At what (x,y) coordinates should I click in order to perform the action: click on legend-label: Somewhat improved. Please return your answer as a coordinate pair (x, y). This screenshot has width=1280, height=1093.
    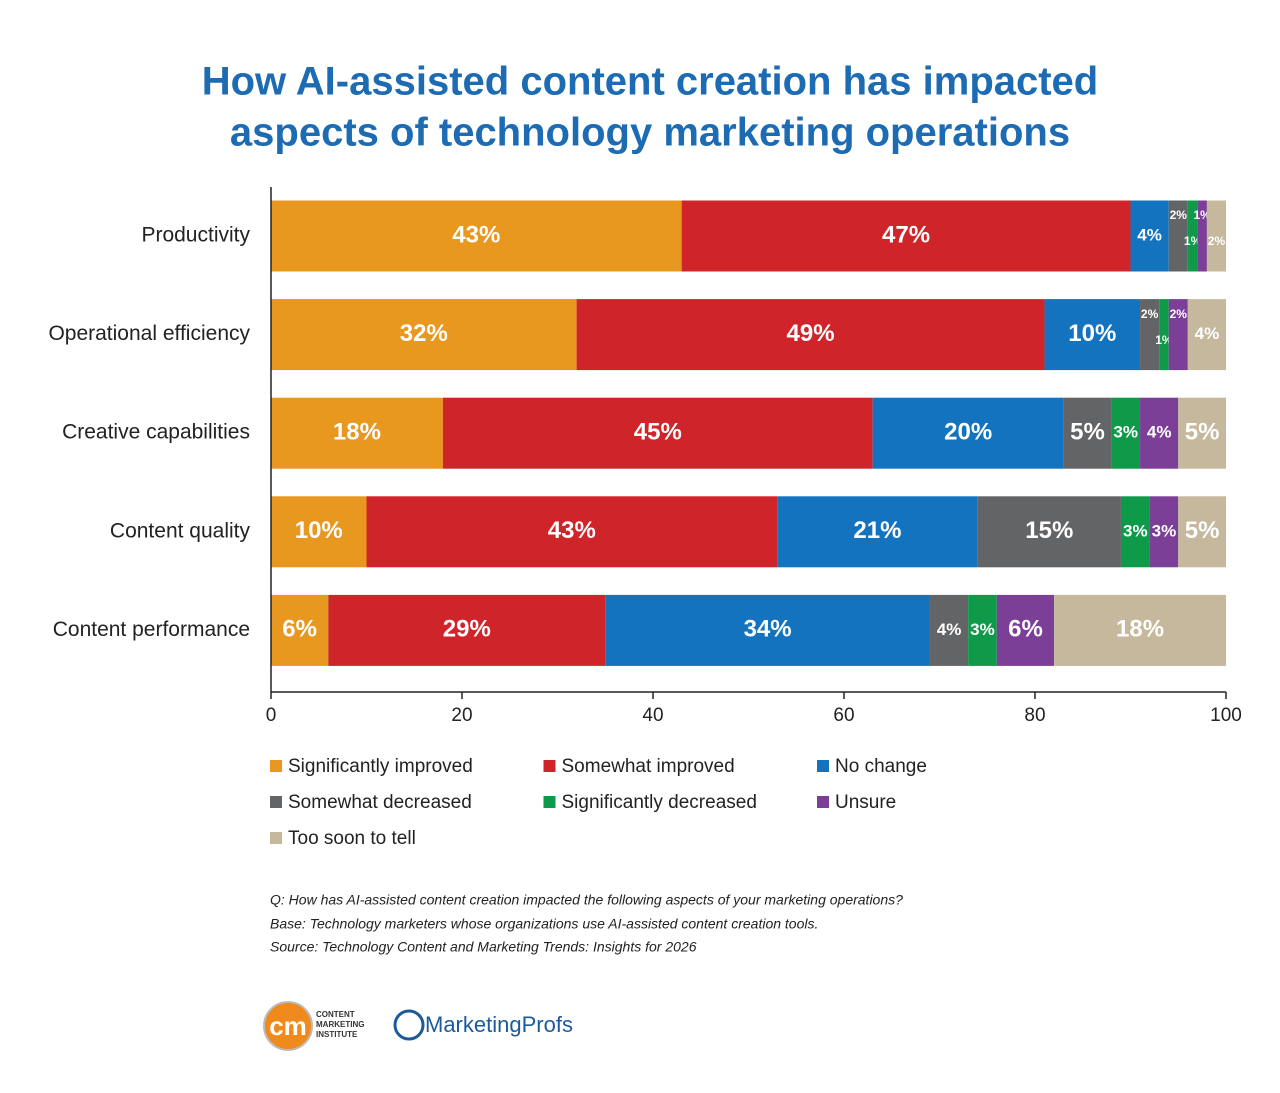
    Looking at the image, I should click on (648, 766).